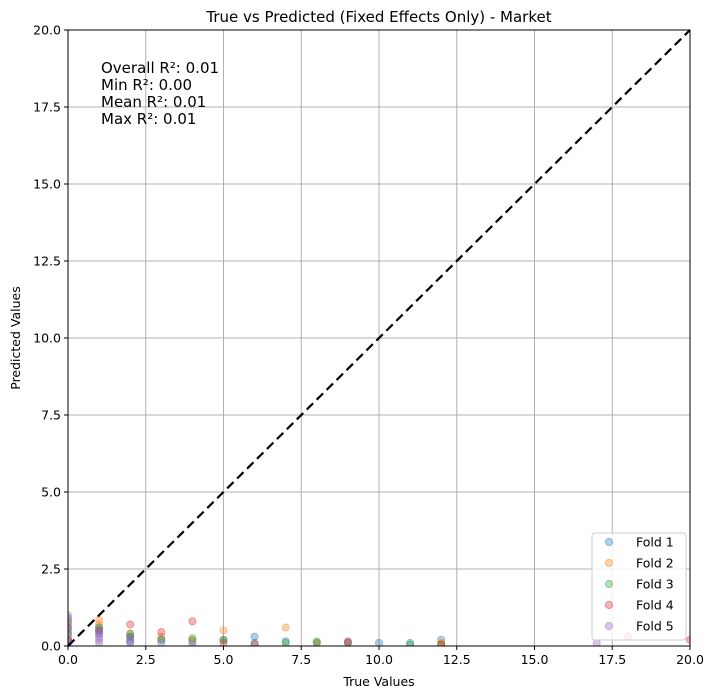 The width and height of the screenshot is (715, 699). I want to click on y-tick-label: 20.0, so click(47, 30).